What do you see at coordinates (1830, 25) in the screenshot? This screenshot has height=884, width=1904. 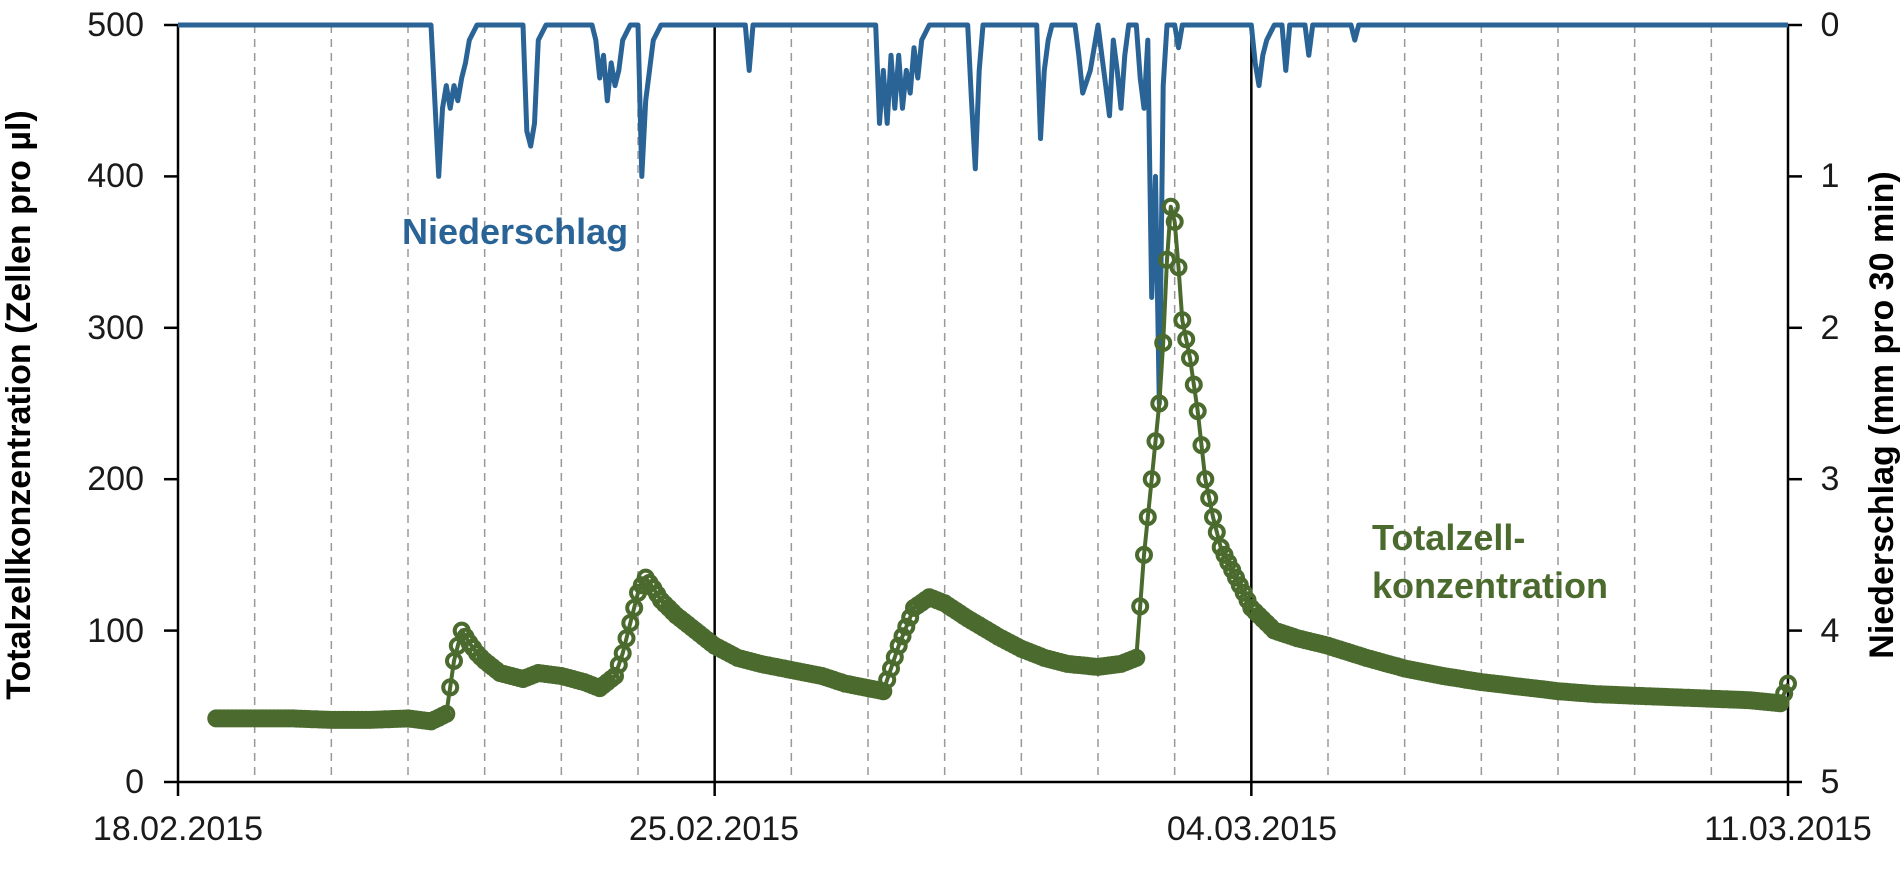 I see `y-right-tick-label: 0` at bounding box center [1830, 25].